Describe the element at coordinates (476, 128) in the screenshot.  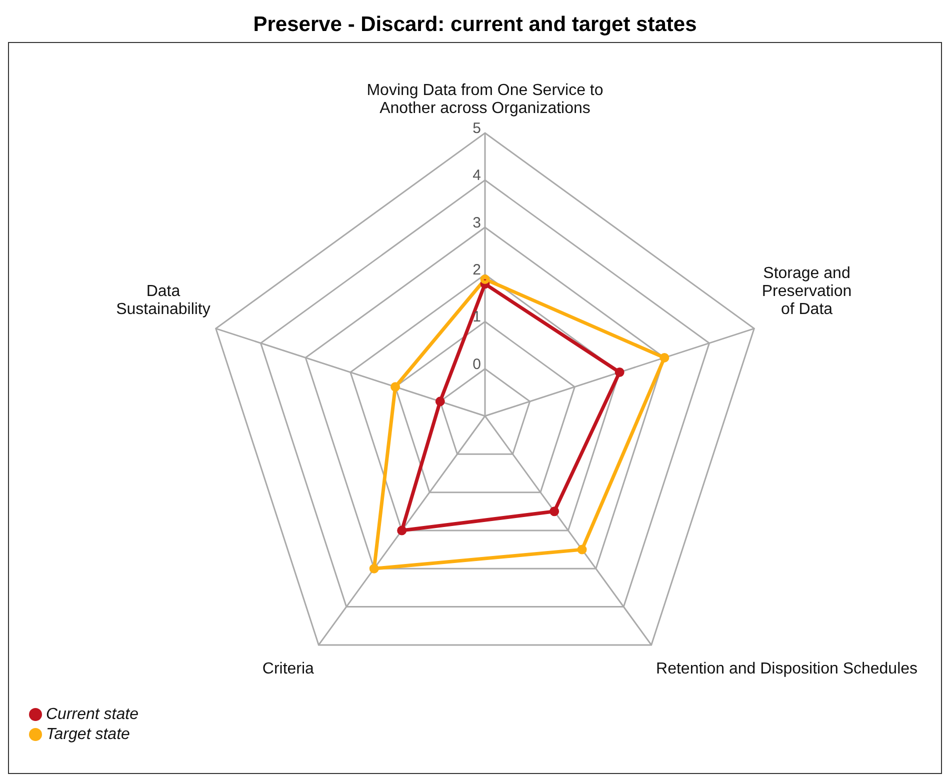
I see `y-tick-label: 5` at that location.